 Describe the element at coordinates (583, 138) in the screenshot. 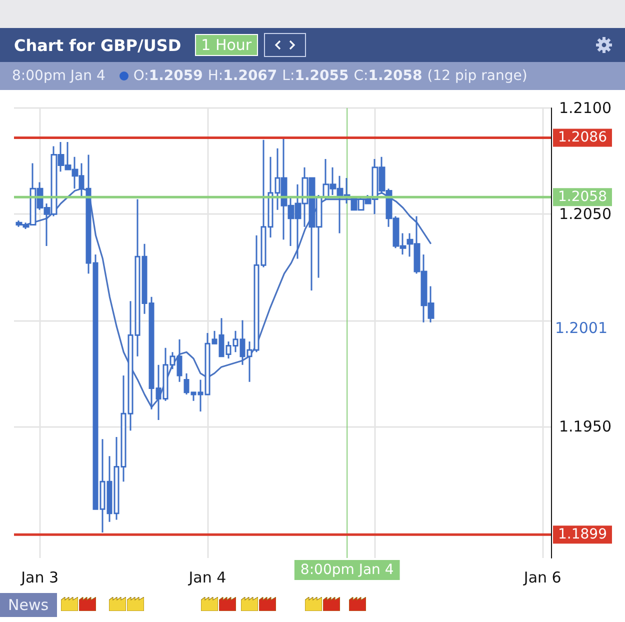

I see `ref-line-label: 1.2086` at that location.